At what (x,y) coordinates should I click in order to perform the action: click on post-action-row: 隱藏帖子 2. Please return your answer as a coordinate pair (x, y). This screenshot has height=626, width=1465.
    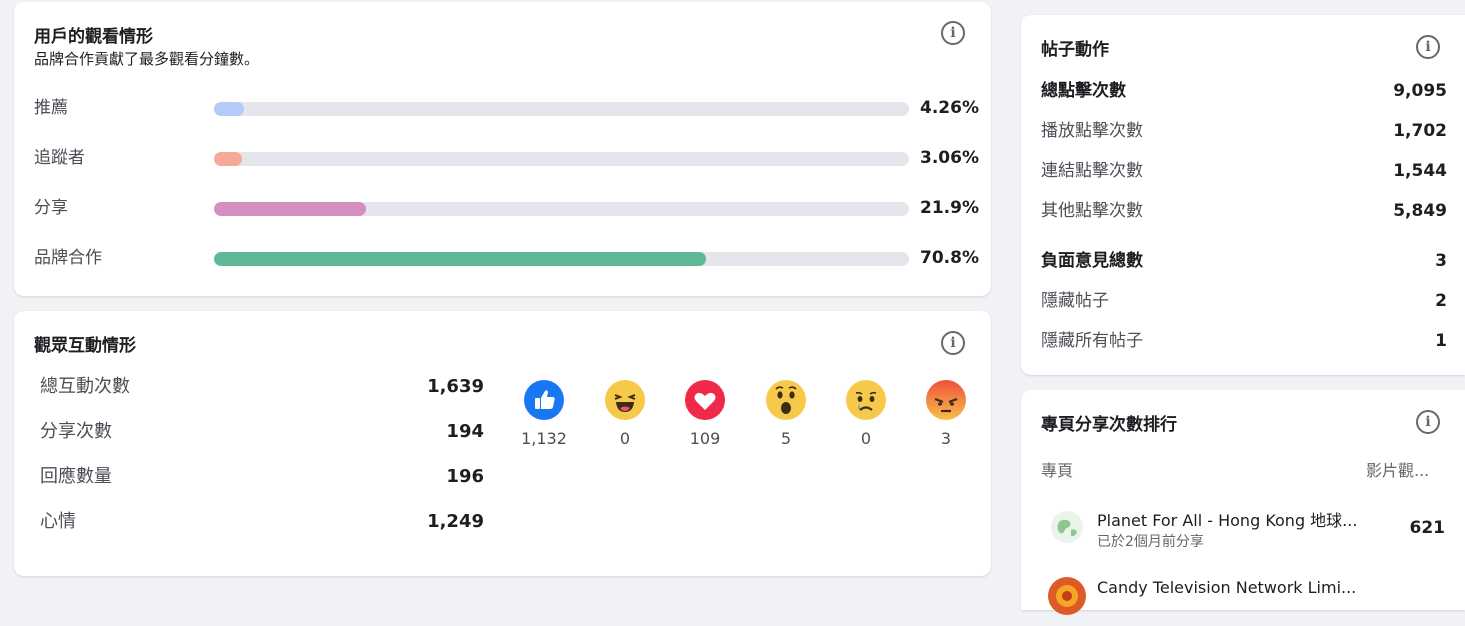
    Looking at the image, I should click on (1244, 301).